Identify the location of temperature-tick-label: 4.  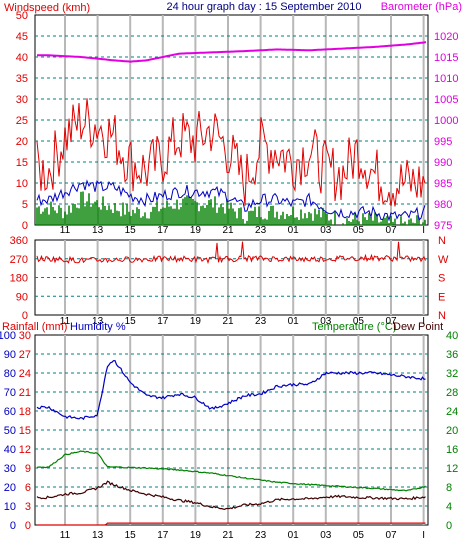
(449, 507).